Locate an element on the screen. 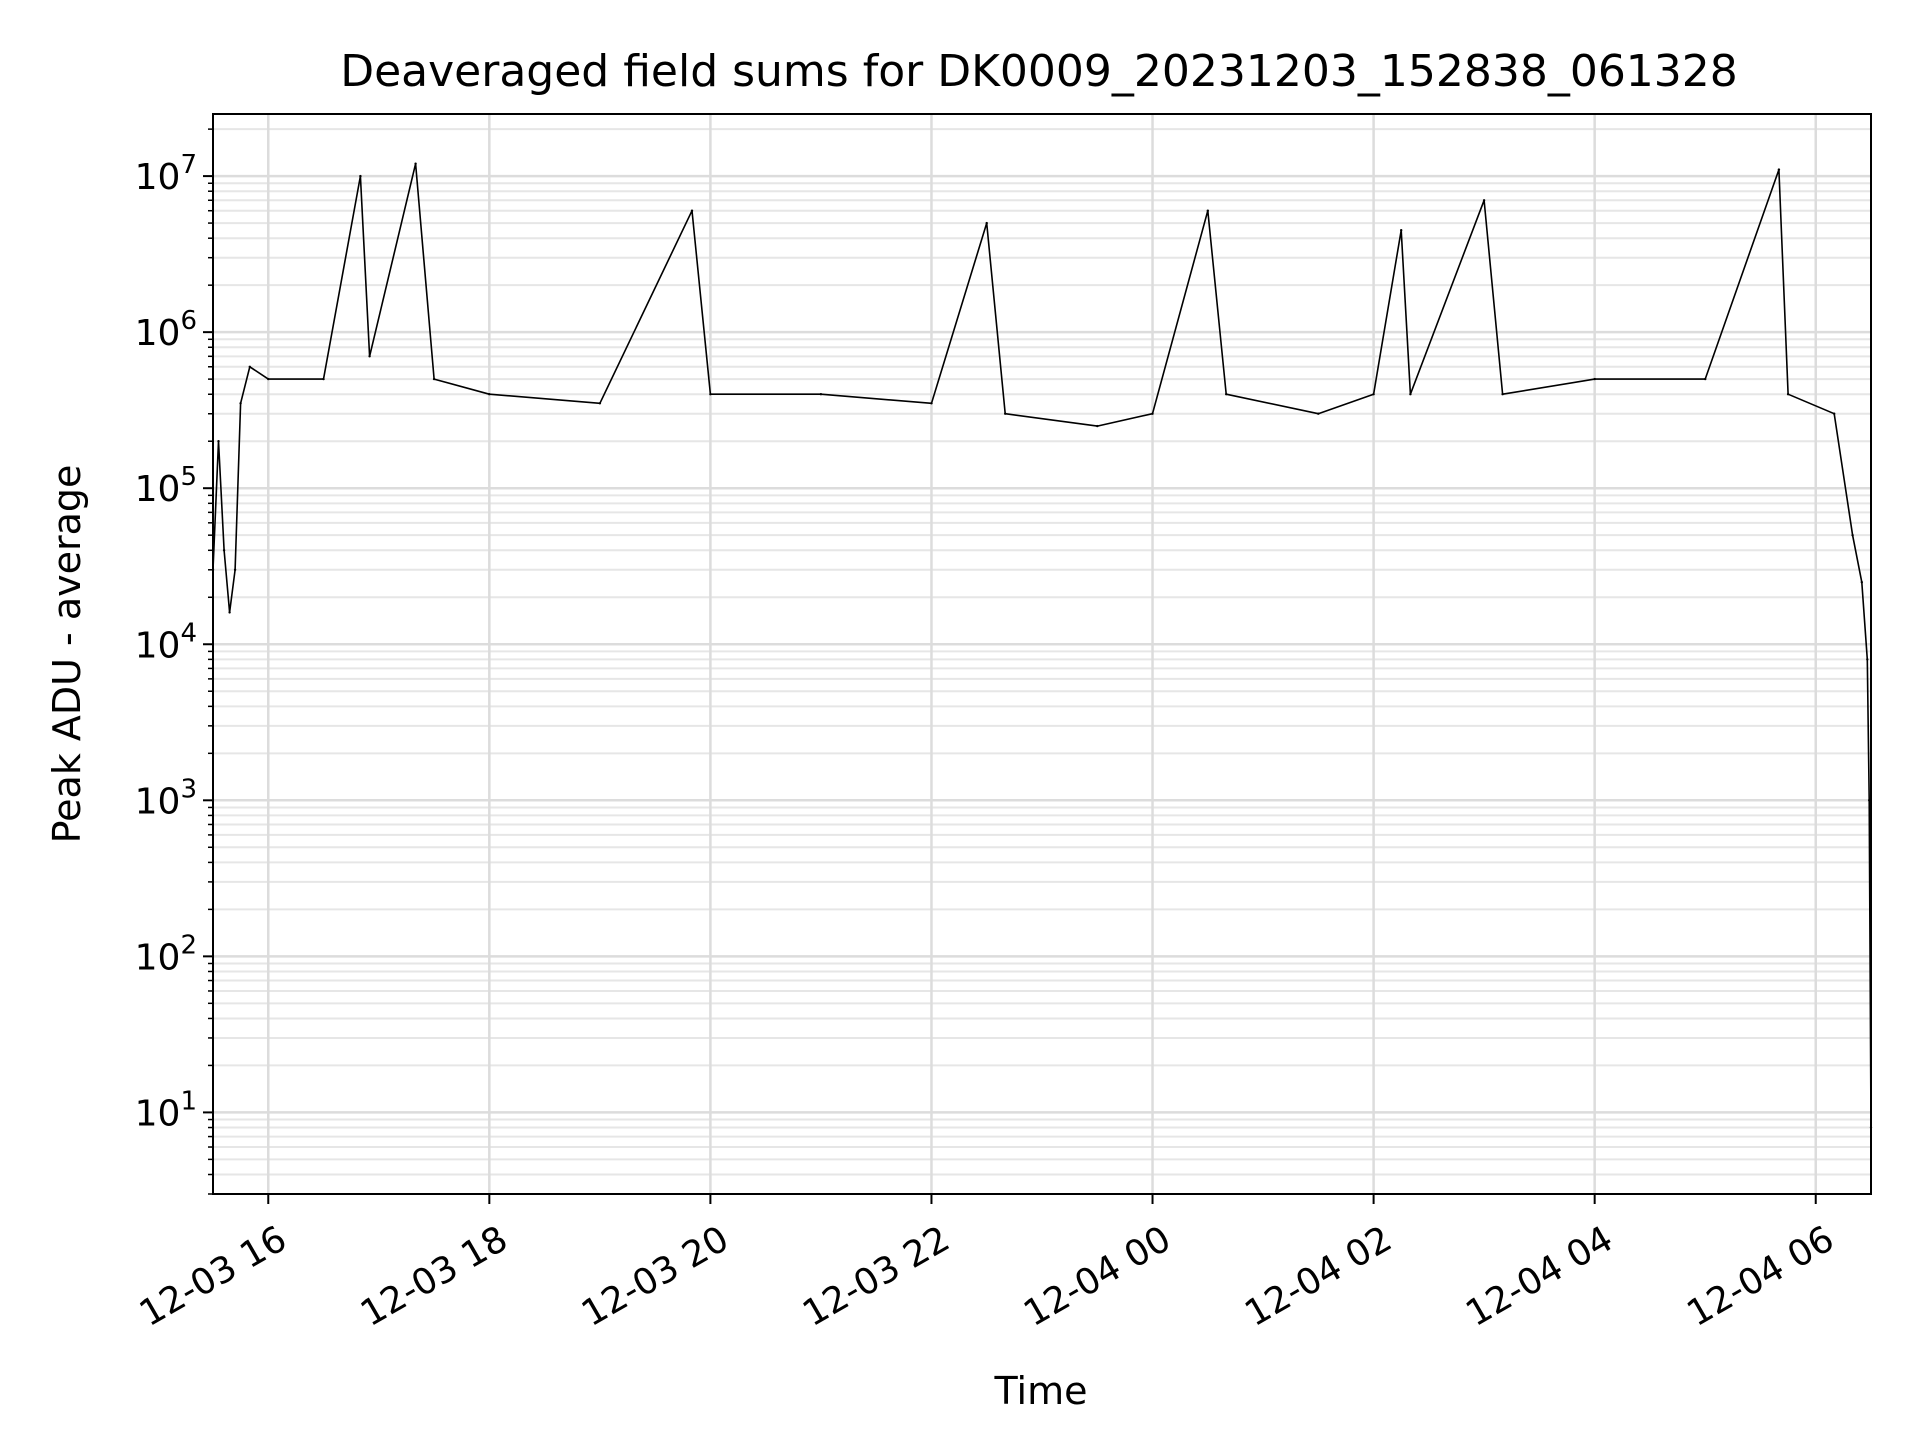 The width and height of the screenshot is (1920, 1440). y-axis: 10¹ 10² 10³ 10⁴ 10⁵ 10⁶ 10⁷ is located at coordinates (174, 661).